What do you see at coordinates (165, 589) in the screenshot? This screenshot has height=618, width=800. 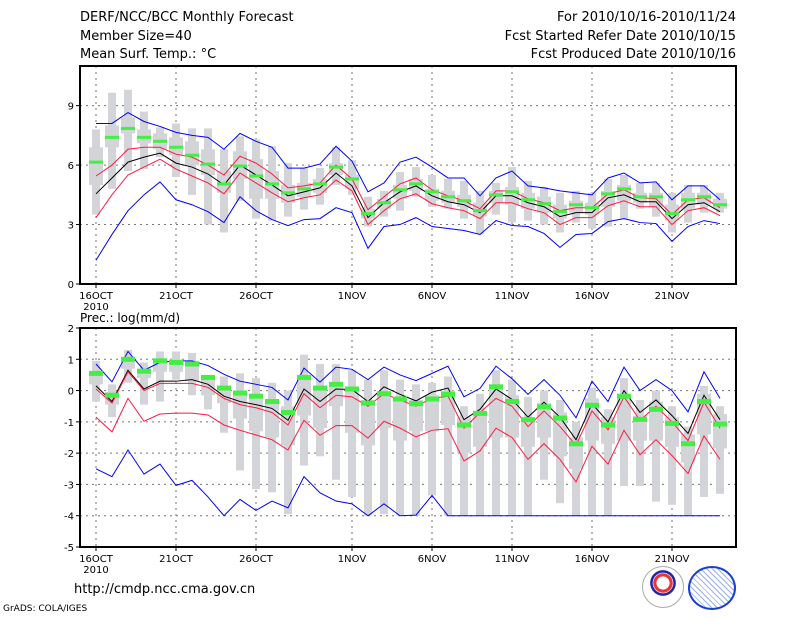 I see `website-url: http://cmdp.ncc.cma.gov.cn` at bounding box center [165, 589].